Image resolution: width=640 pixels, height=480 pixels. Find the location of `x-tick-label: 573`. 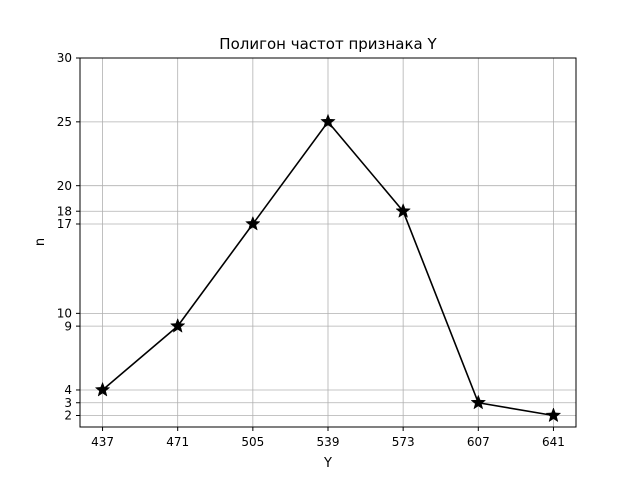

x-tick-label: 573 is located at coordinates (403, 442).